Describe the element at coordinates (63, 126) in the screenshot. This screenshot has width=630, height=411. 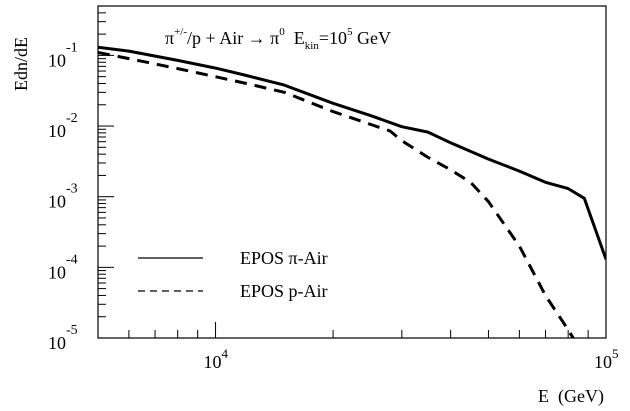
I see `y-tick-label-1: 10-2` at that location.